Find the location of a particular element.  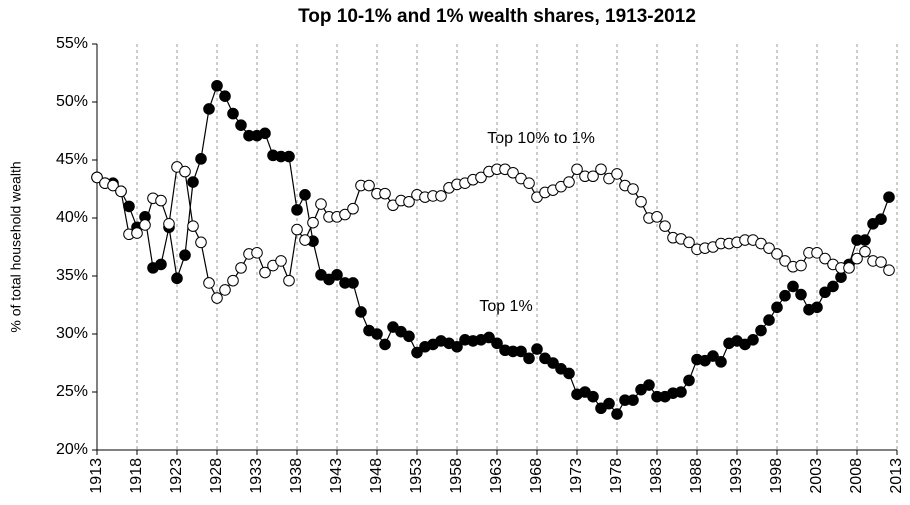

y-tick-label: 25% is located at coordinates (72, 391).